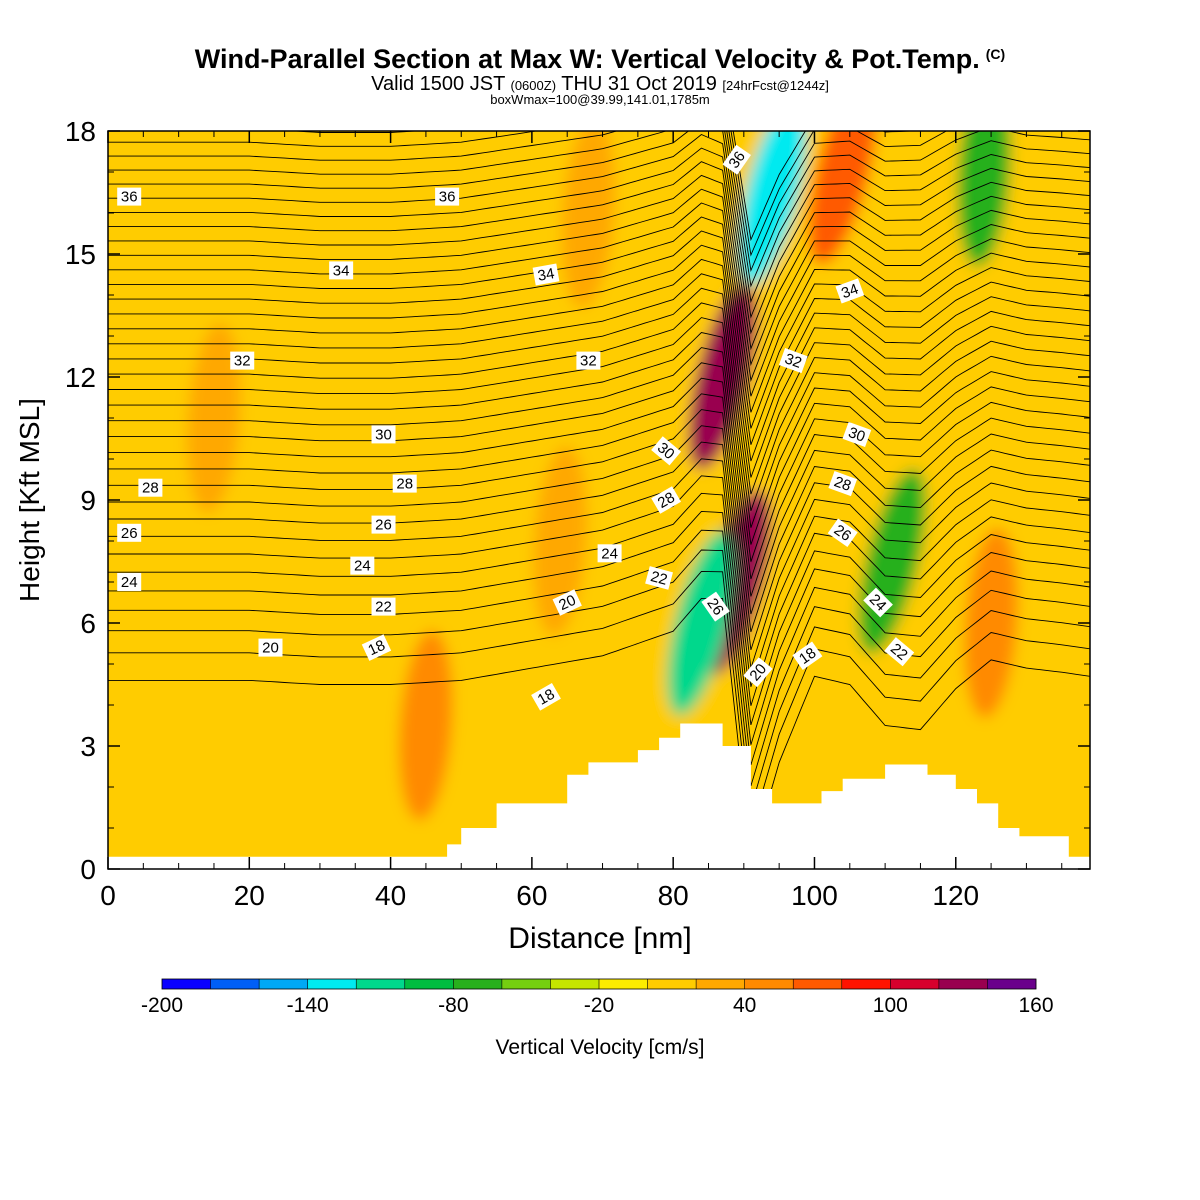 The width and height of the screenshot is (1200, 1200). Describe the element at coordinates (80, 254) in the screenshot. I see `y-tick-label: 15` at that location.